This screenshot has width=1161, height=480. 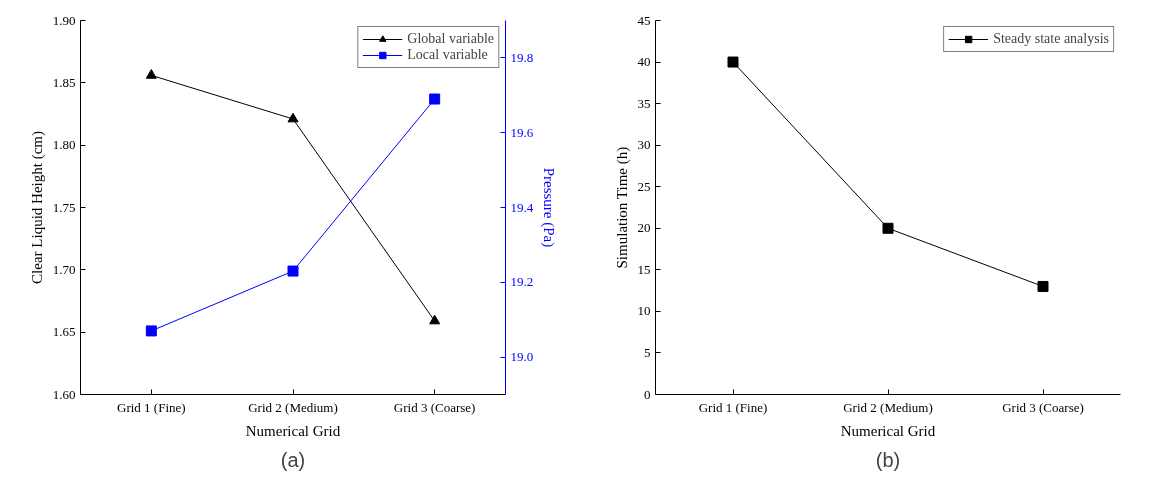 What do you see at coordinates (450, 39) in the screenshot?
I see `legend-label: Global variable` at bounding box center [450, 39].